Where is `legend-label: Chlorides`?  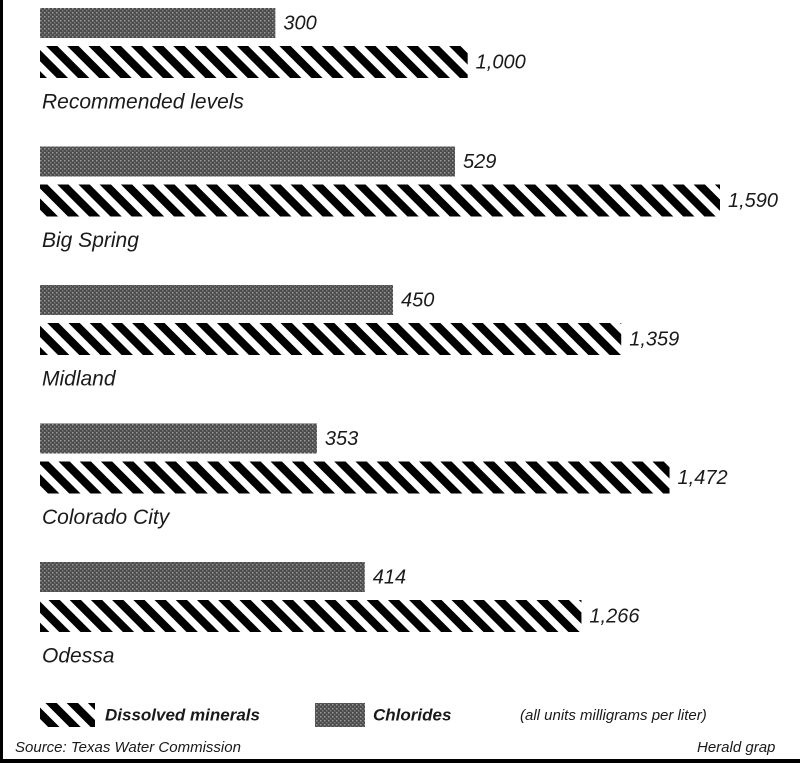 legend-label: Chlorides is located at coordinates (412, 714).